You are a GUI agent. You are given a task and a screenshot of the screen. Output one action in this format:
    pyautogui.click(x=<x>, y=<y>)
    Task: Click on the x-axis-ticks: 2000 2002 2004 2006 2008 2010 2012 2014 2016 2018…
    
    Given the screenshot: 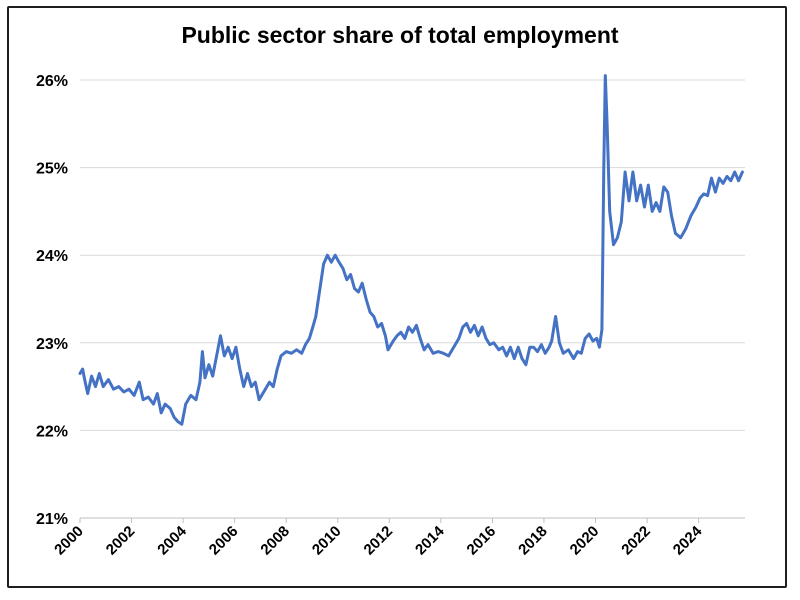 What is the action you would take?
    pyautogui.click(x=378, y=538)
    